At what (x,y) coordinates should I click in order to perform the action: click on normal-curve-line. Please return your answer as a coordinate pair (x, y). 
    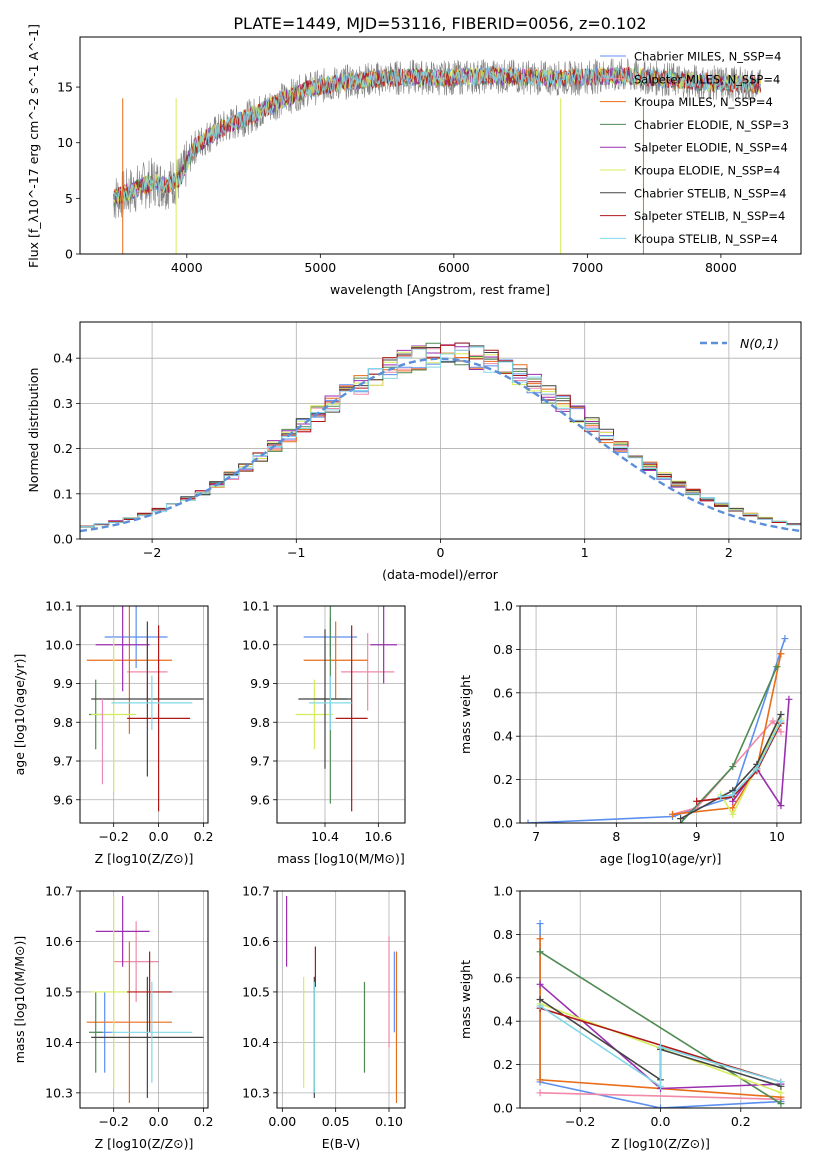
    Looking at the image, I should click on (440, 445).